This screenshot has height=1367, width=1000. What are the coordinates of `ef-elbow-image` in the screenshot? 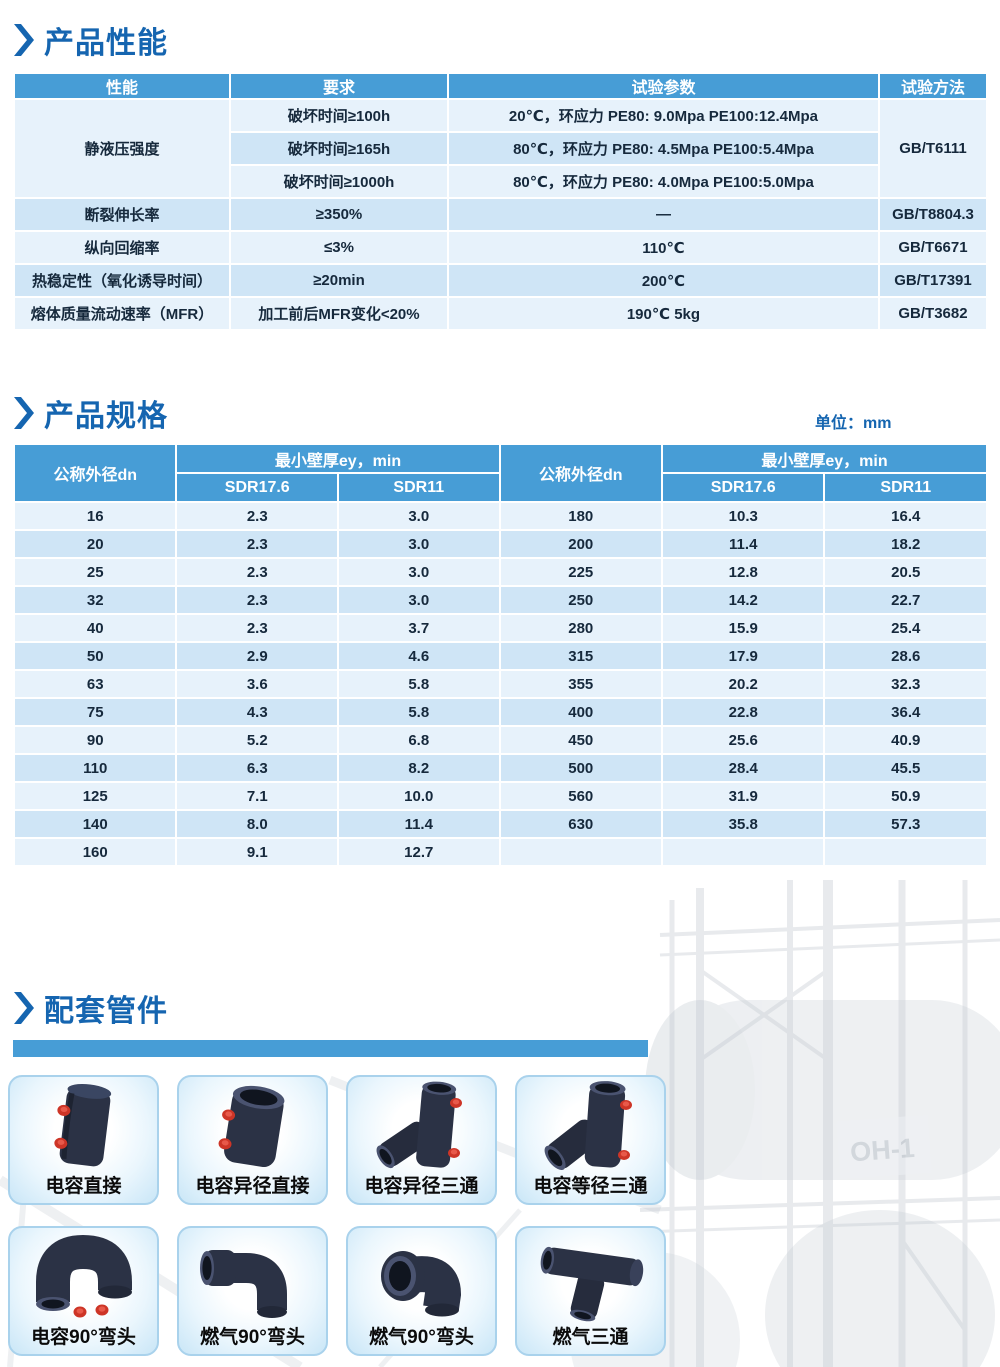 It's located at (83, 1276).